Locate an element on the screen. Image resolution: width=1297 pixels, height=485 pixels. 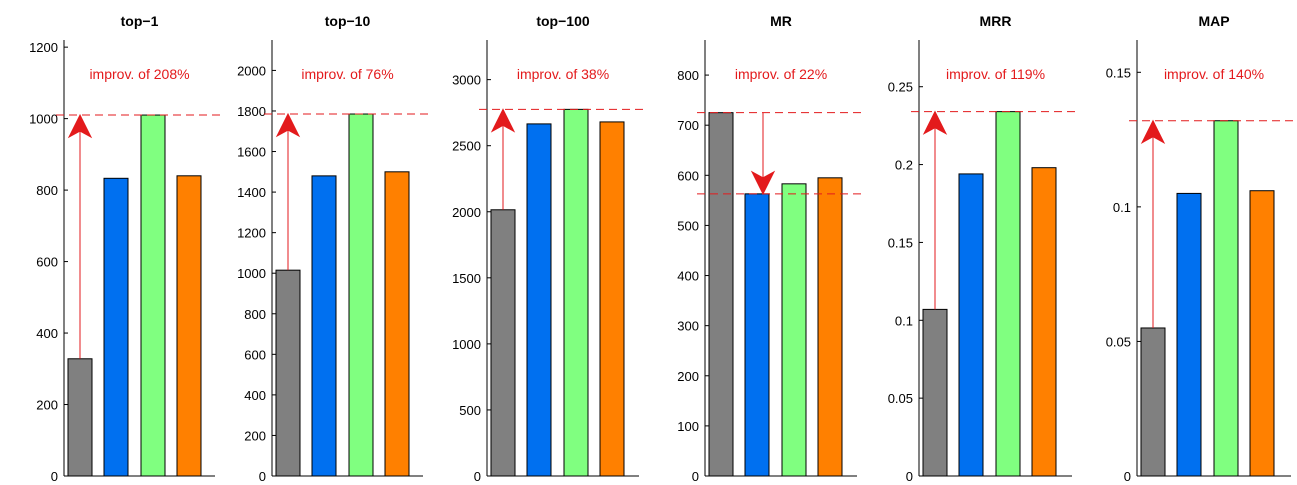
improvement-label: improv. of 119% is located at coordinates (995, 74).